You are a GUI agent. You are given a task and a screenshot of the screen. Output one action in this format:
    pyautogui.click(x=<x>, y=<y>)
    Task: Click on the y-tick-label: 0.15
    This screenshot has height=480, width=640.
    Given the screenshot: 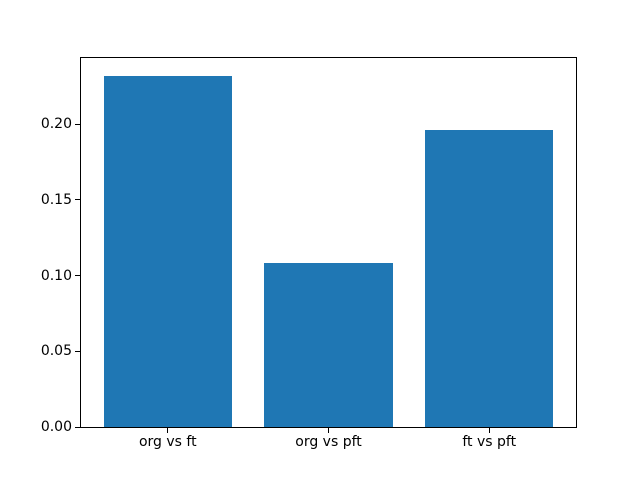 What is the action you would take?
    pyautogui.click(x=56, y=199)
    